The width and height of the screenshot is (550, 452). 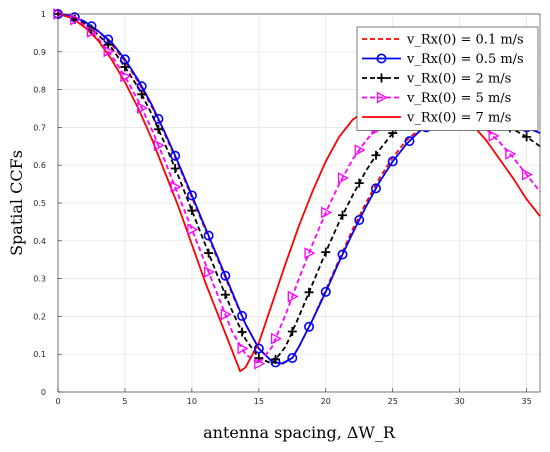 I want to click on x-axis-title: antenna spacing, ΔW_R, so click(x=299, y=432).